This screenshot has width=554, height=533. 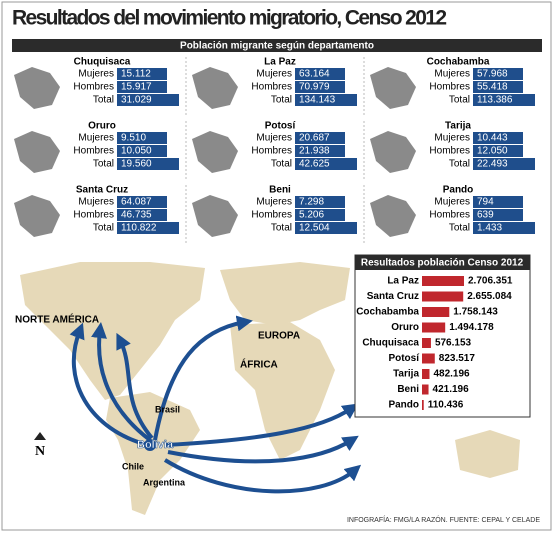 I want to click on ranking-header, so click(x=442, y=262).